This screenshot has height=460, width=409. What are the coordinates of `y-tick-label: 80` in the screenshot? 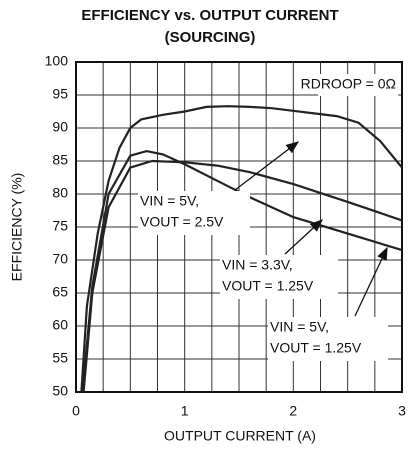 It's located at (60, 193).